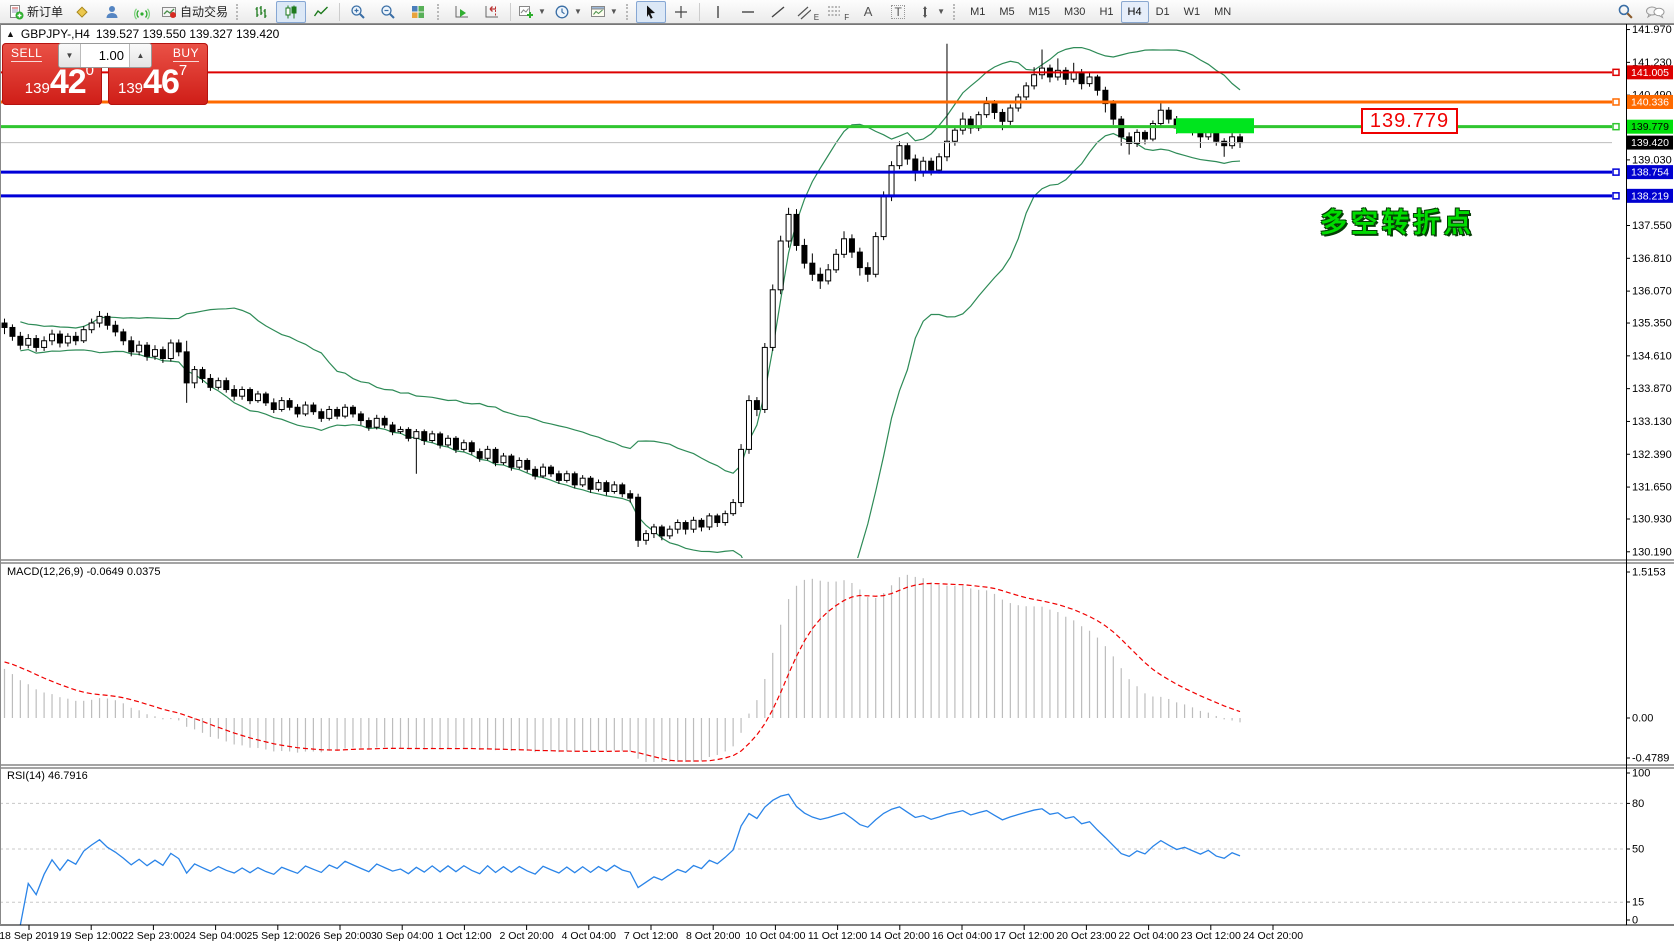 The width and height of the screenshot is (1674, 945). What do you see at coordinates (1650, 142) in the screenshot?
I see `price-badge` at bounding box center [1650, 142].